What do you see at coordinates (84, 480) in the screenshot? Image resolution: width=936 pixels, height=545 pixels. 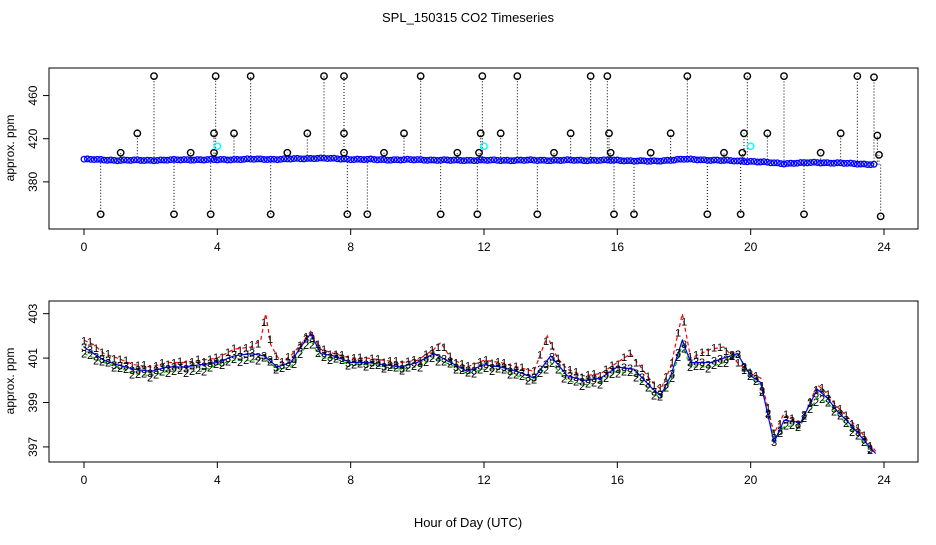 I see `x-tick-label: 0` at bounding box center [84, 480].